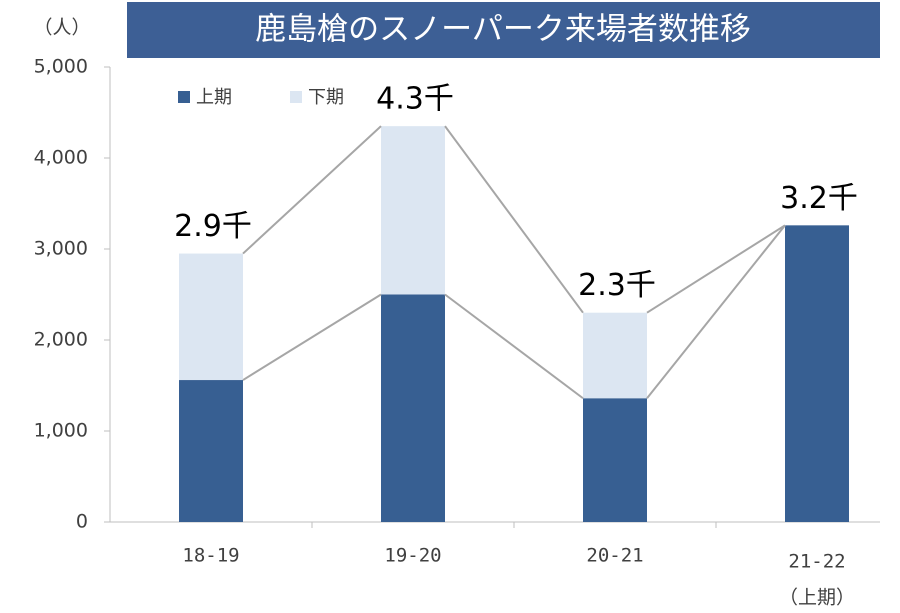  I want to click on legend-label: 上期, so click(214, 97).